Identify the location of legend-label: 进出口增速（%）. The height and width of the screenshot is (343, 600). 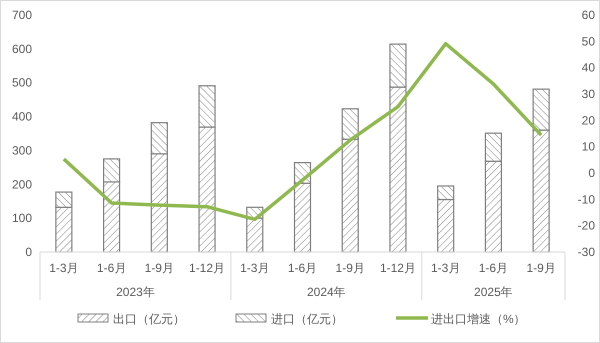
(478, 319).